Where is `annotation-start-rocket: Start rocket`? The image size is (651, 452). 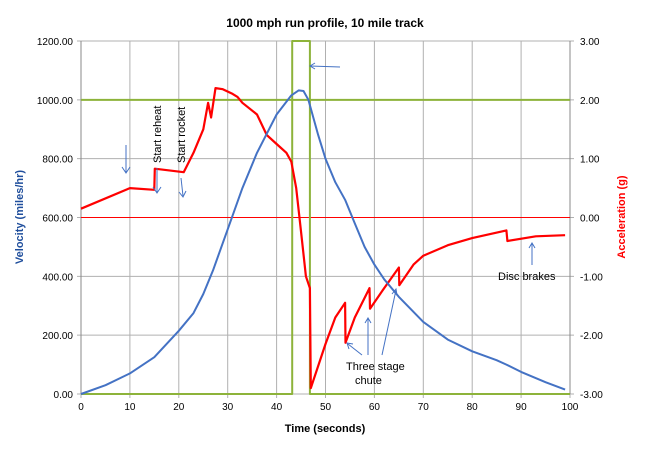 annotation-start-rocket: Start rocket is located at coordinates (182, 135).